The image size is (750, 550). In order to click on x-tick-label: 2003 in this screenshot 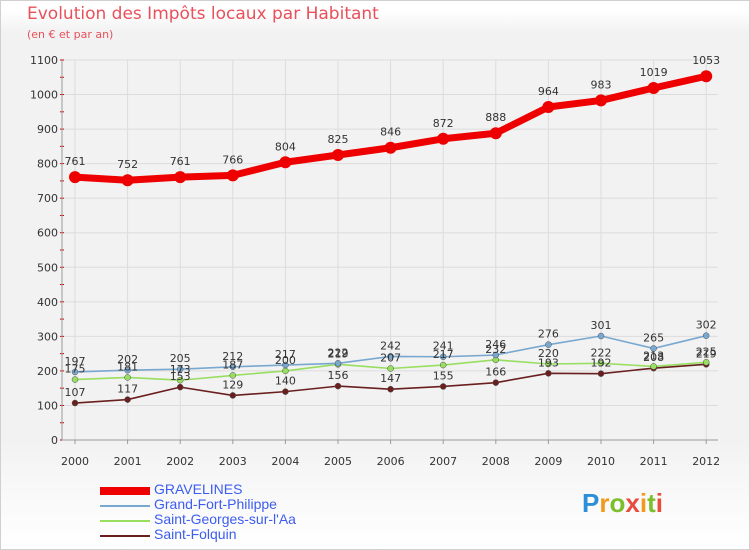, I will do `click(233, 461)`.